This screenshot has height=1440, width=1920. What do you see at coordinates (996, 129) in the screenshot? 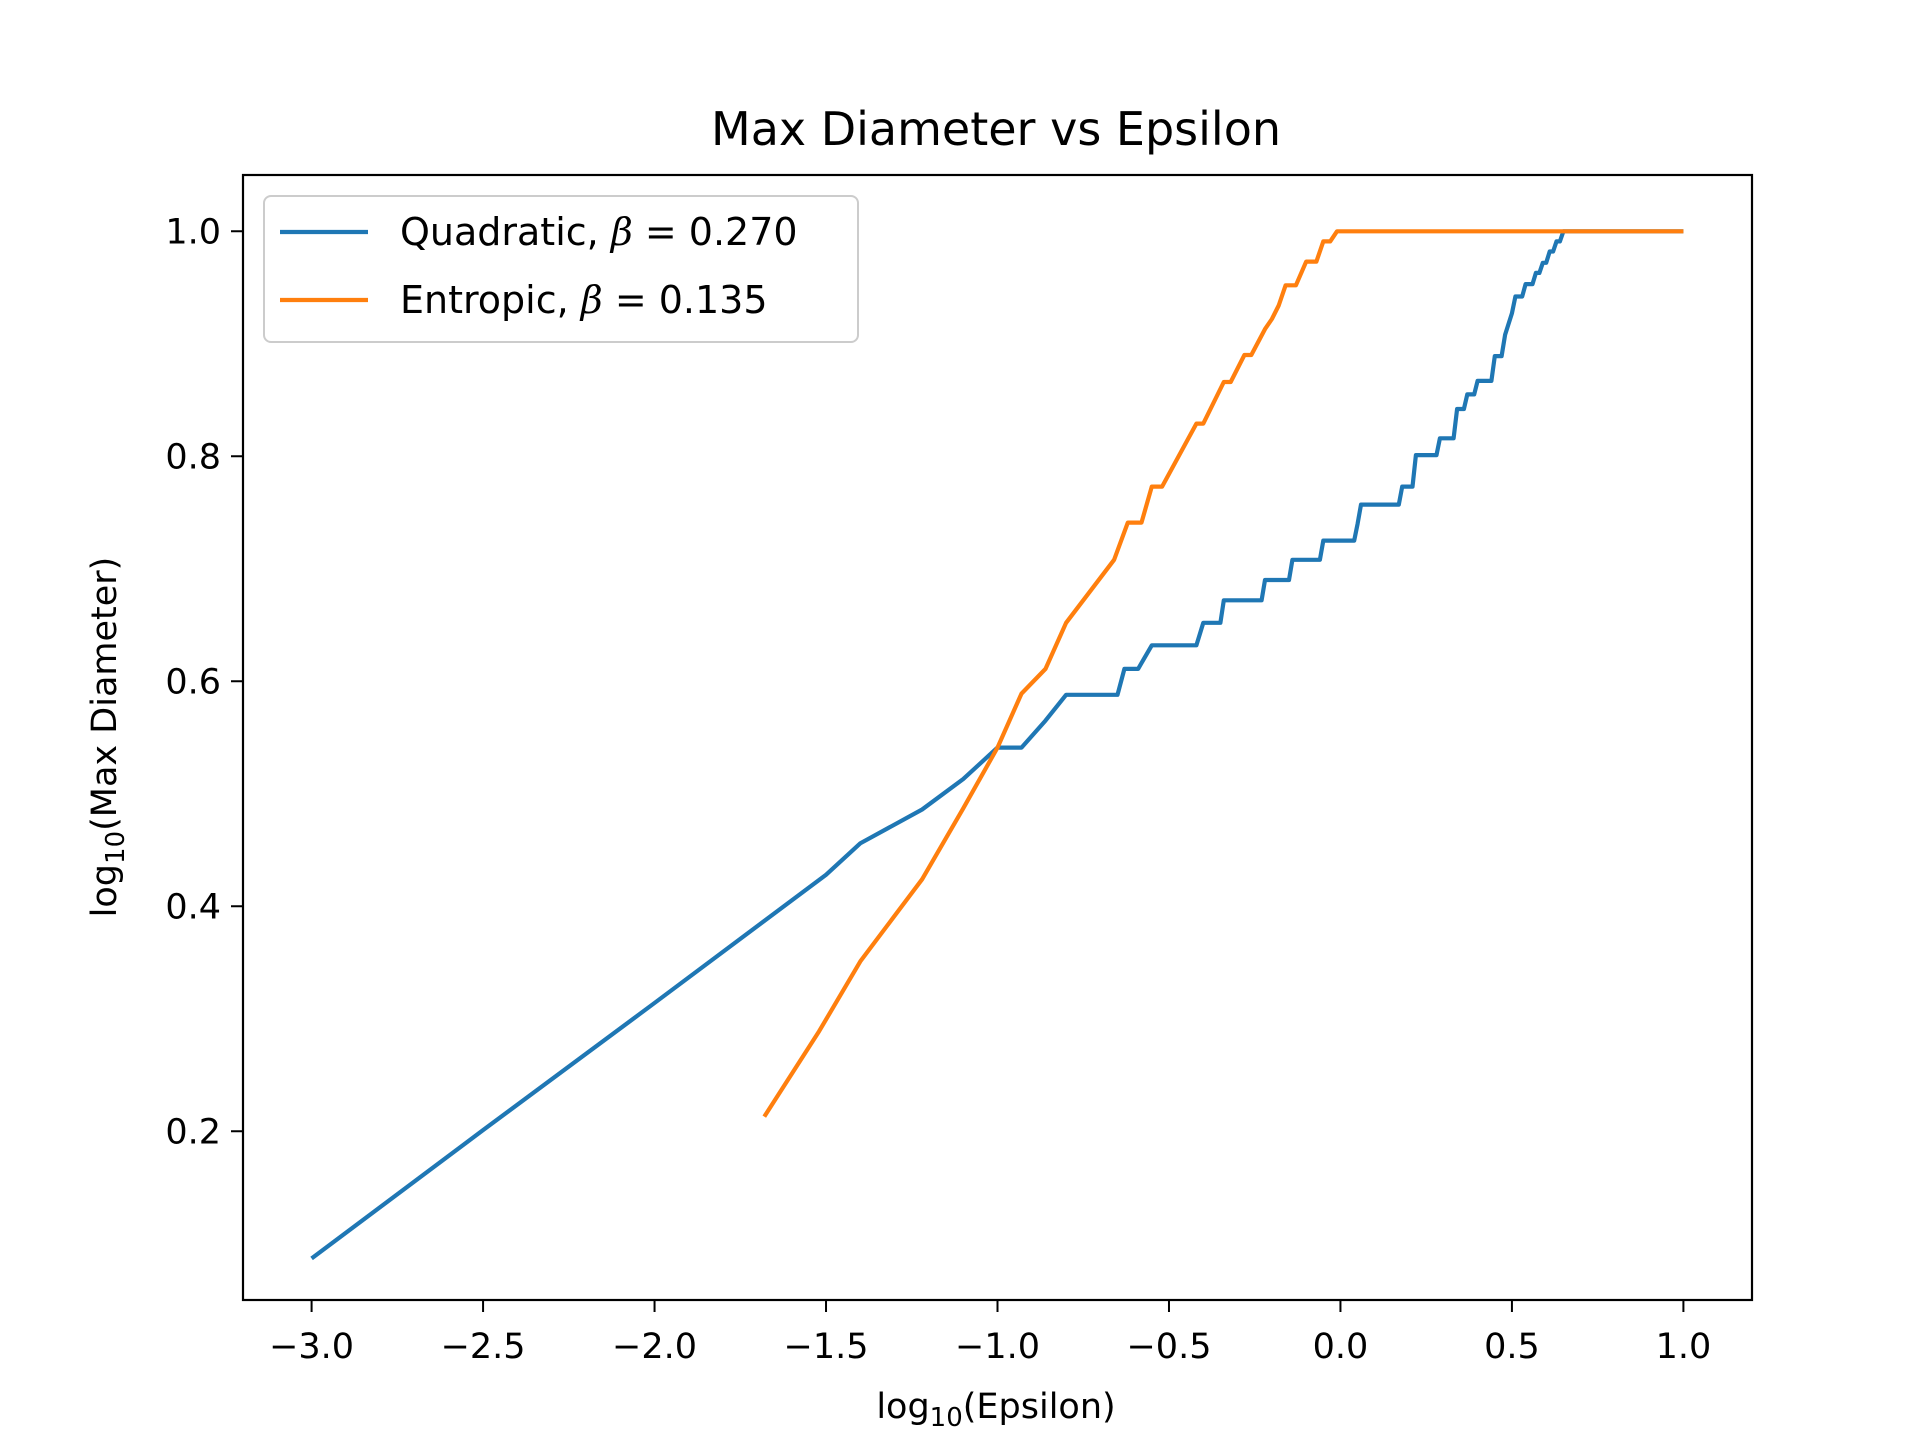
I see `chart-title: Max Diameter vs Epsilon` at bounding box center [996, 129].